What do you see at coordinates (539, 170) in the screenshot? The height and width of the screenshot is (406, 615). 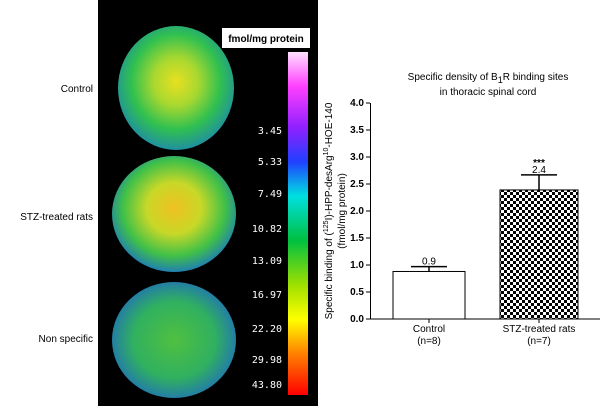 I see `value-label: 2.4` at bounding box center [539, 170].